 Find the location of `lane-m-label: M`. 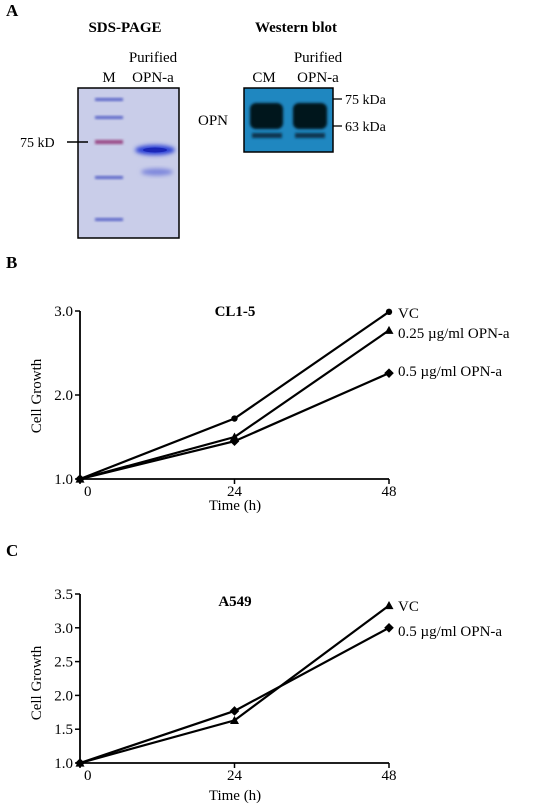

lane-m-label: M is located at coordinates (108, 78).